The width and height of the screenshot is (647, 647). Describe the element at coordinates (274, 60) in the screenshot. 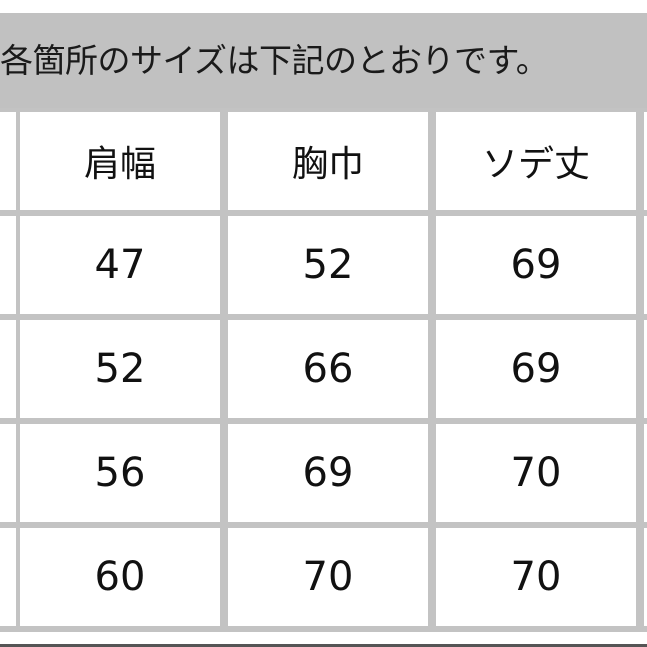

I see `caption-text: 各箇所のサイズは下記のとおりです。` at that location.